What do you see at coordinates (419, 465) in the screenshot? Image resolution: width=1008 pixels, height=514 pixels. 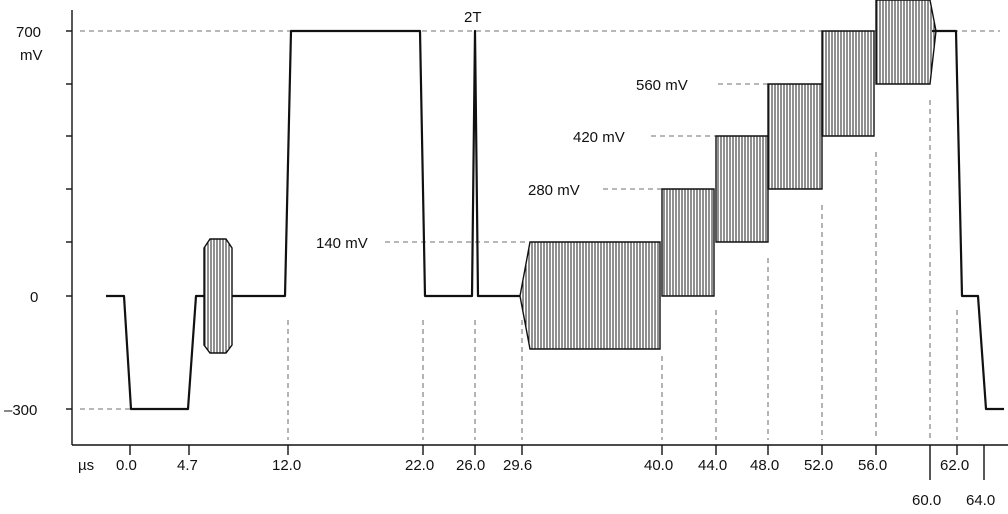 I see `x-label-22: 22.0` at bounding box center [419, 465].